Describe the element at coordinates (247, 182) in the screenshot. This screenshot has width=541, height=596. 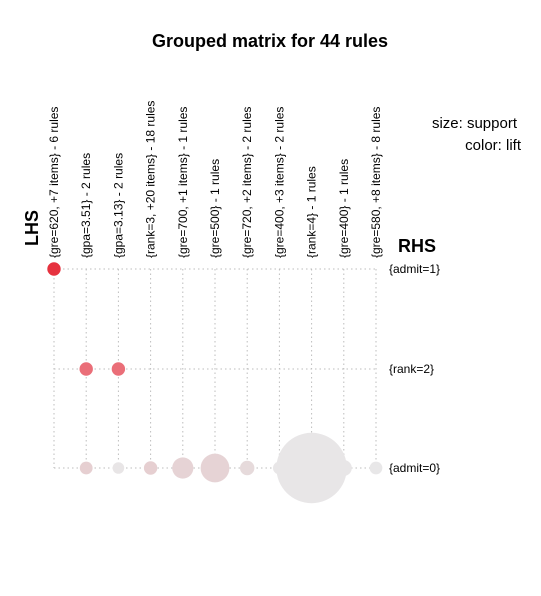
I see `lhs-group-label: {gre=720, +2 items} - 2 rules` at that location.